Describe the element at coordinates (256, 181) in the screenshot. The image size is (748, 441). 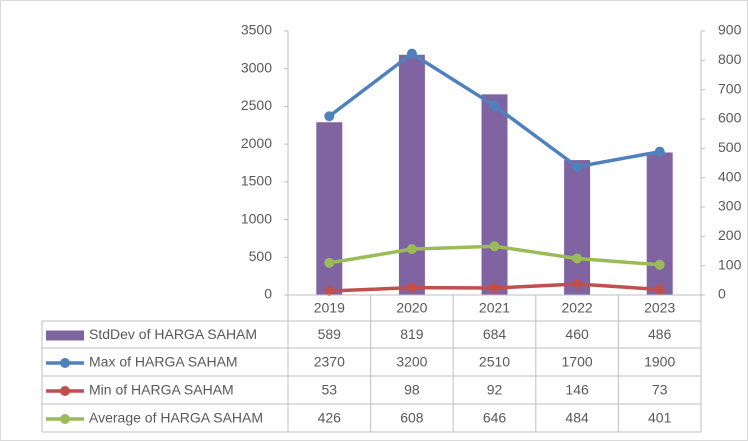
I see `y-tick-label: 1500` at that location.